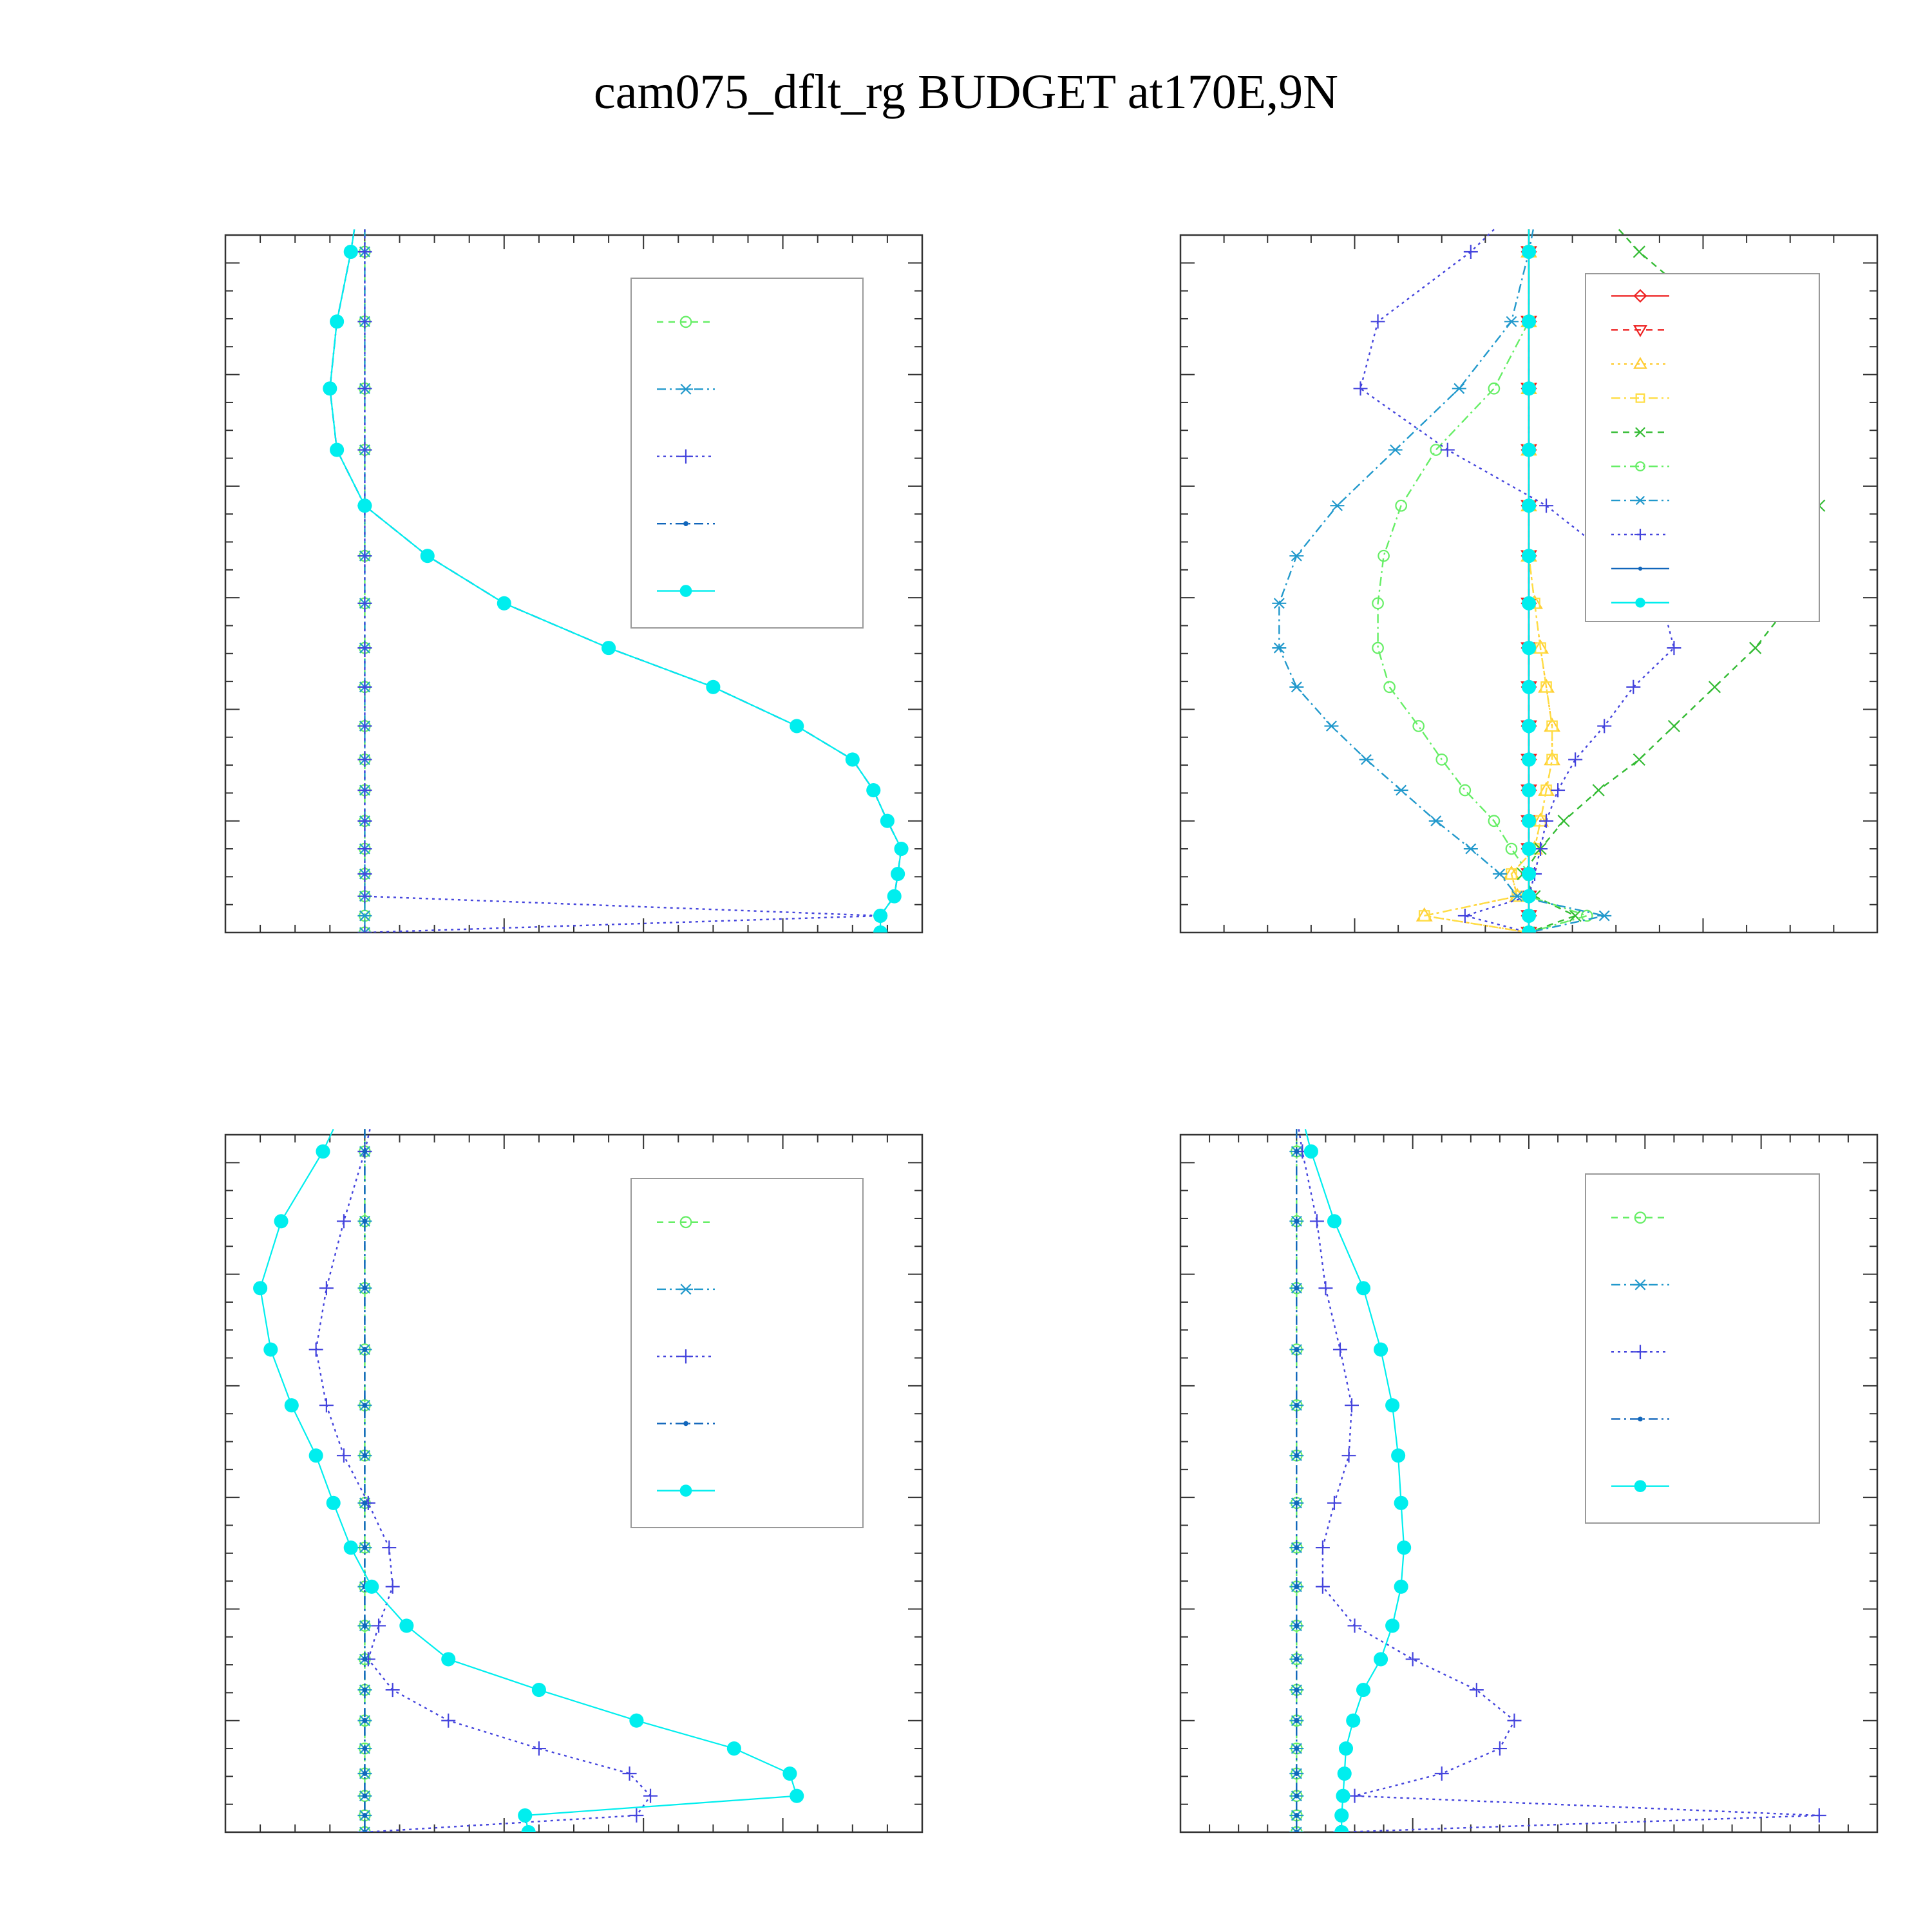 This screenshot has height=1932, width=1932. What do you see at coordinates (1488, 581) in the screenshot?
I see `series-line-dp2` at bounding box center [1488, 581].